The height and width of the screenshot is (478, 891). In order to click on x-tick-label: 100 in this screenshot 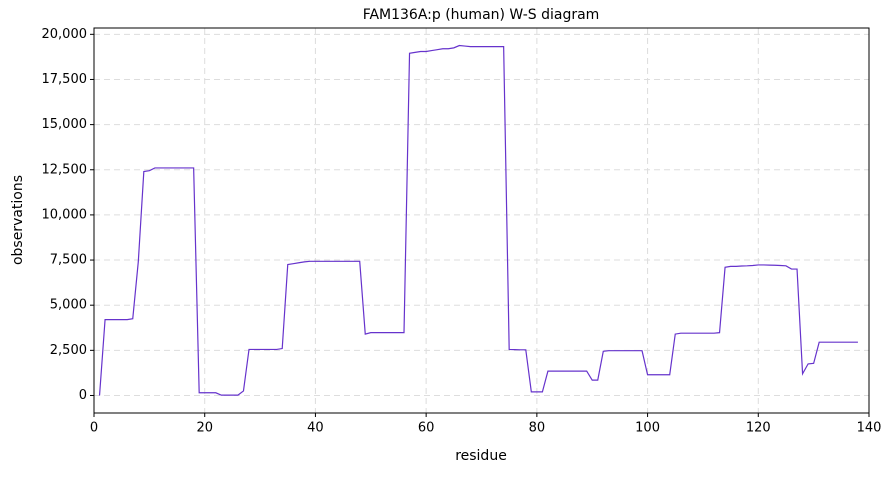, I will do `click(647, 428)`.